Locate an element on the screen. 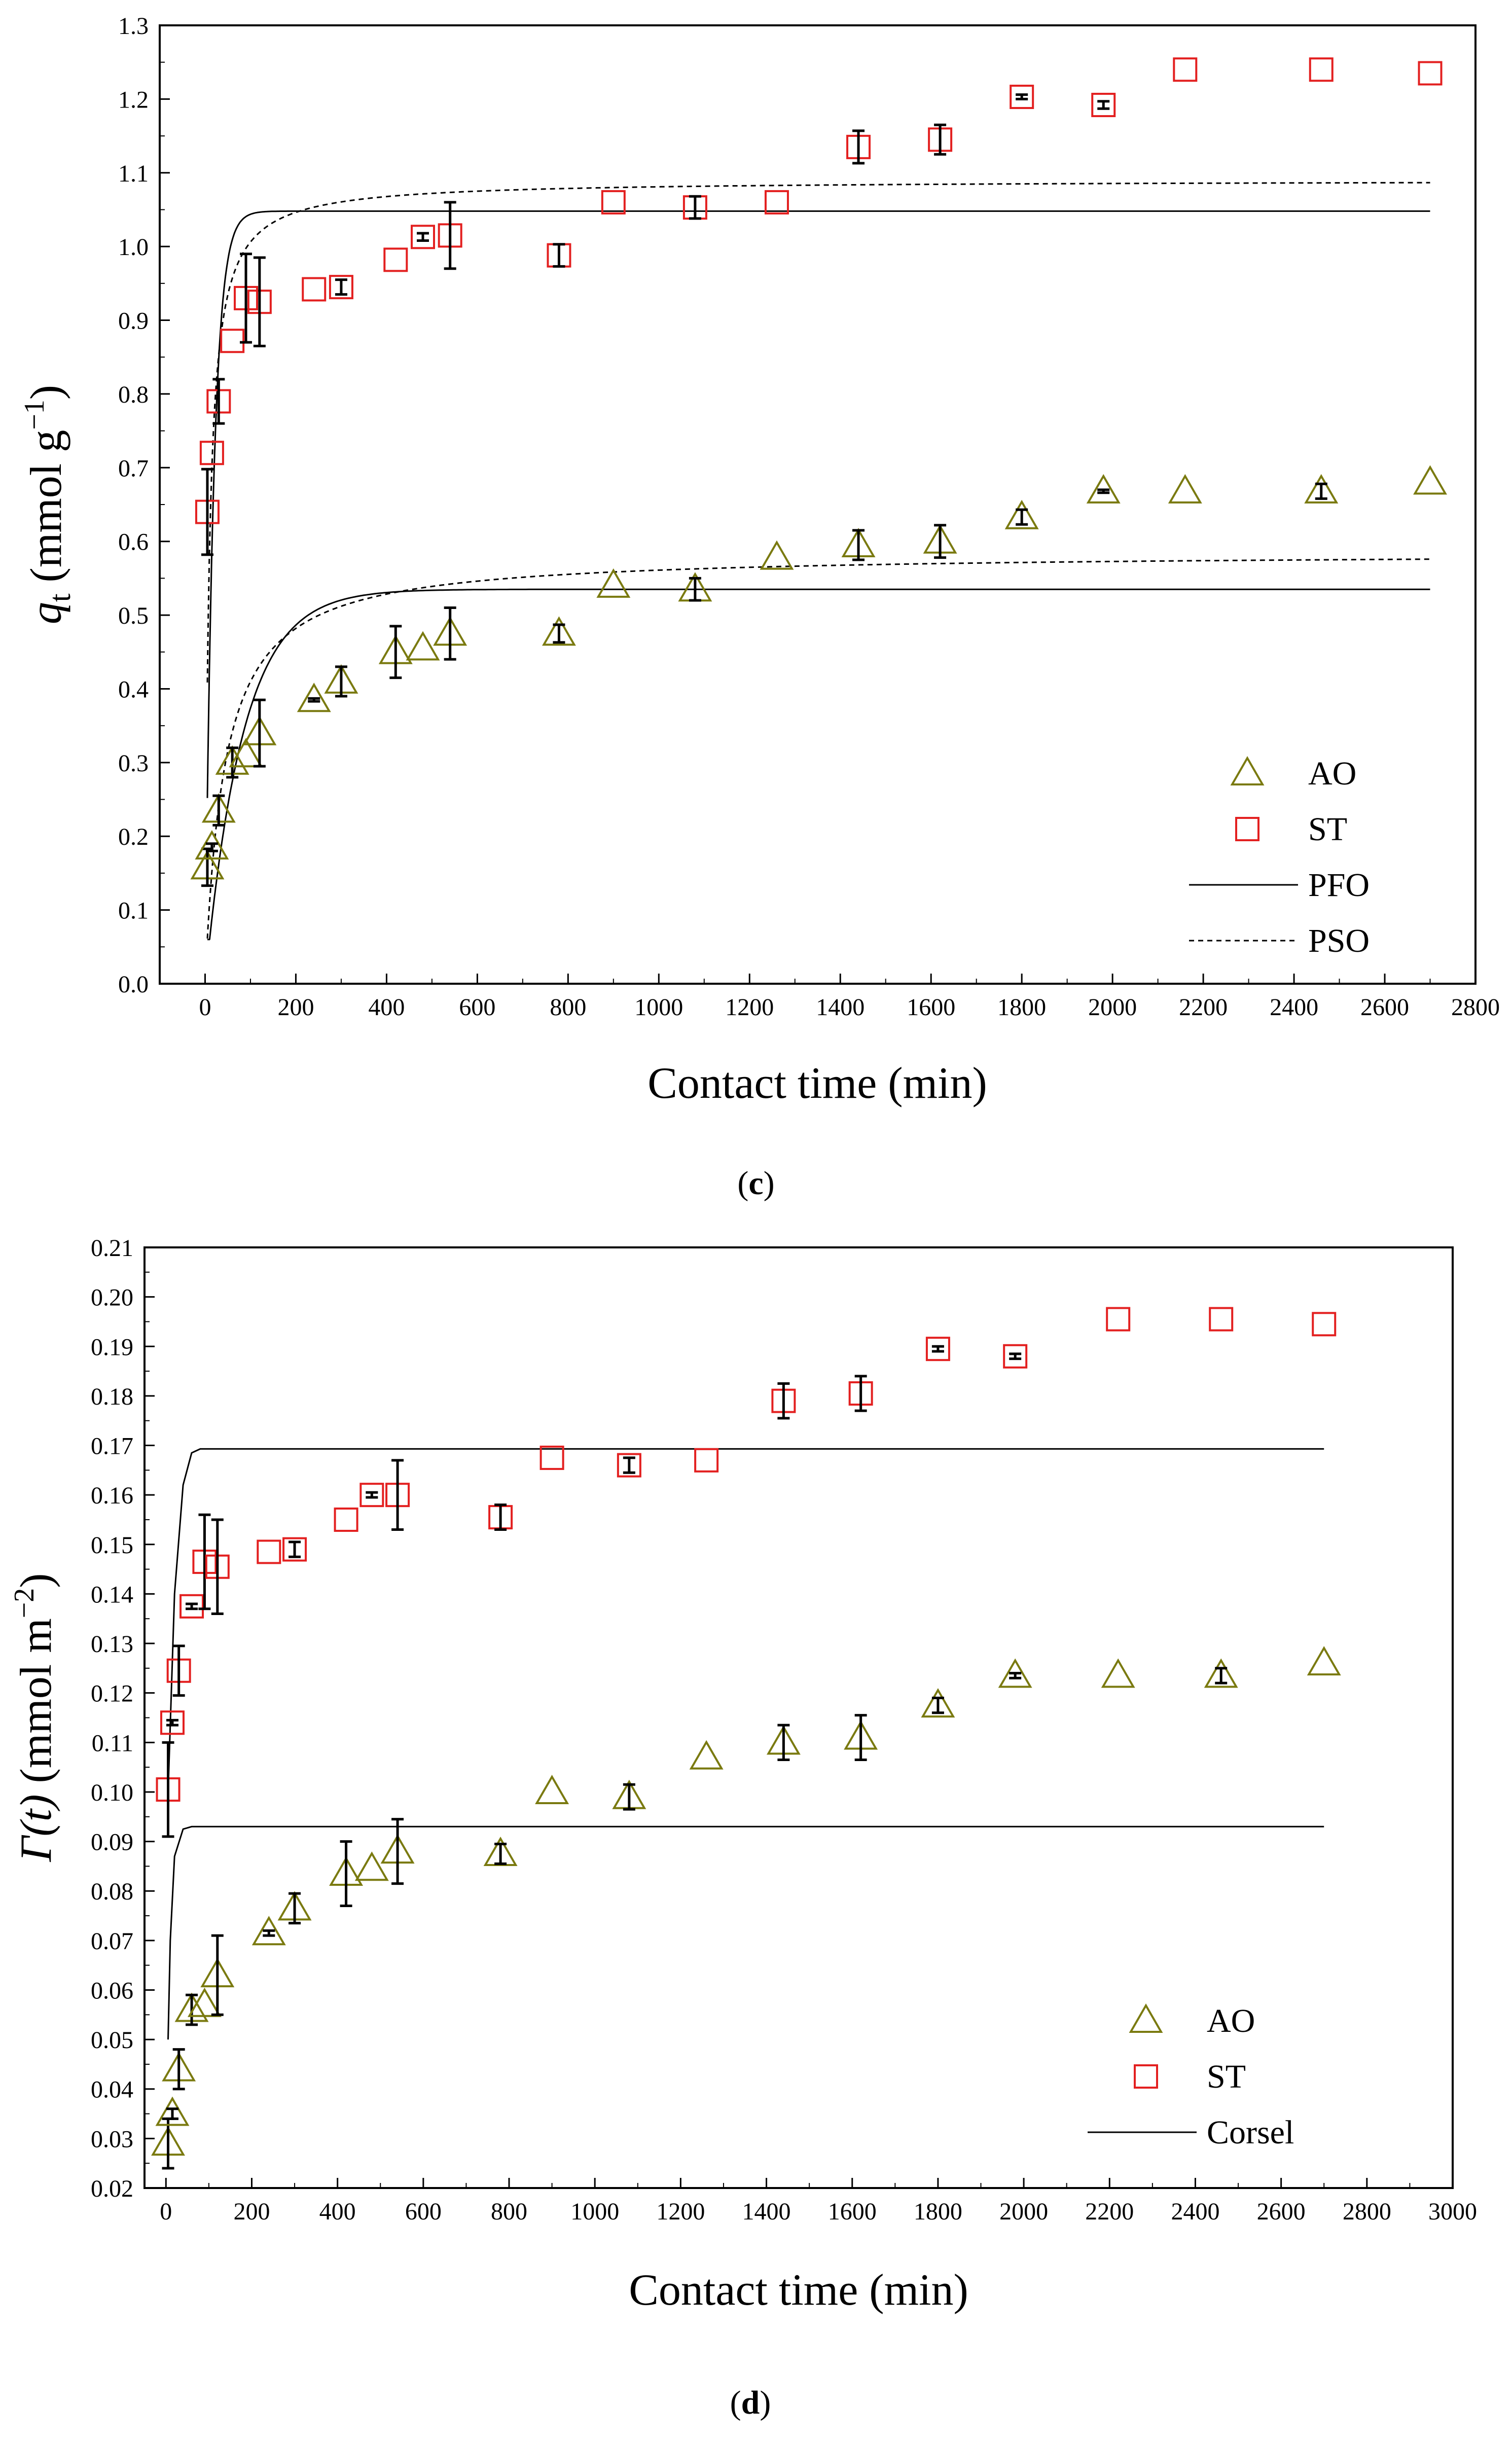  y-tick-label: 0.5 is located at coordinates (133, 615).